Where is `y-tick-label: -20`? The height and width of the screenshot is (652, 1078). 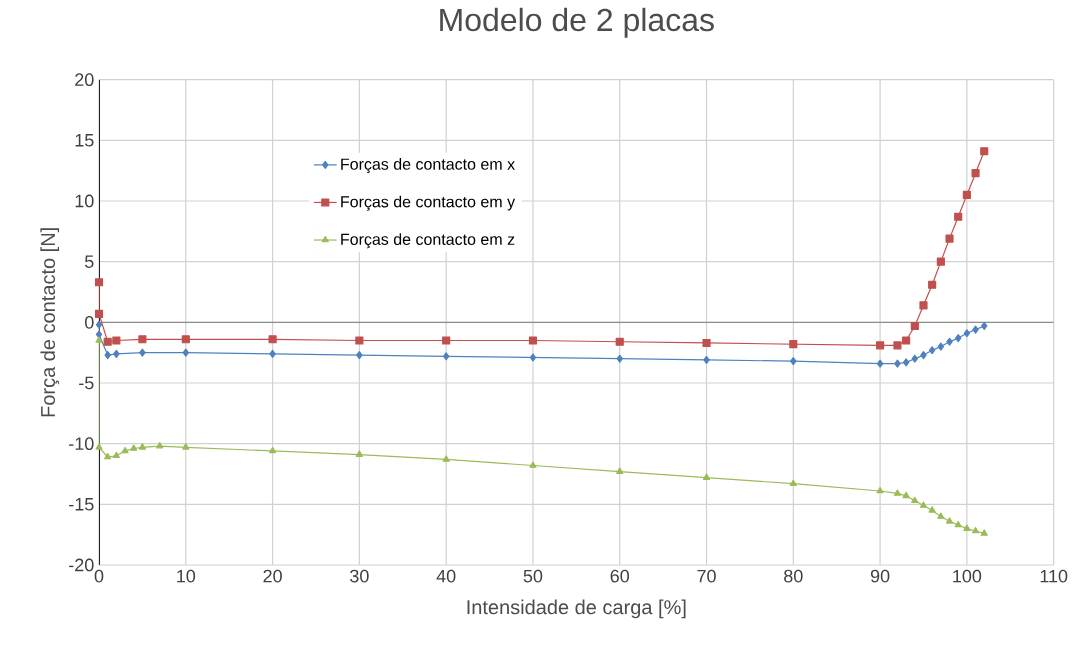 y-tick-label: -20 is located at coordinates (81, 565).